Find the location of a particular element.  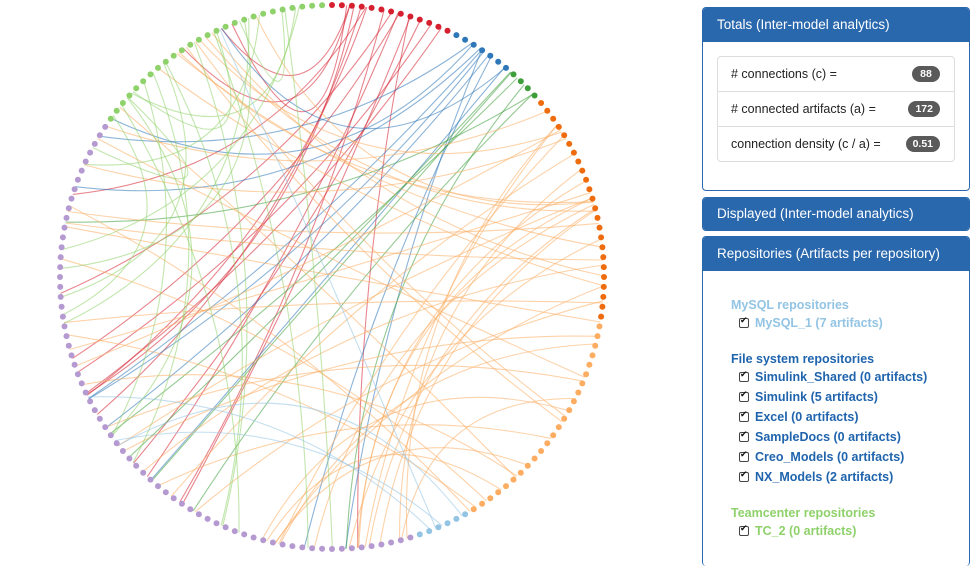

repo-item-sampledocs: SampleDocs (0 artifacts) is located at coordinates (850, 437).